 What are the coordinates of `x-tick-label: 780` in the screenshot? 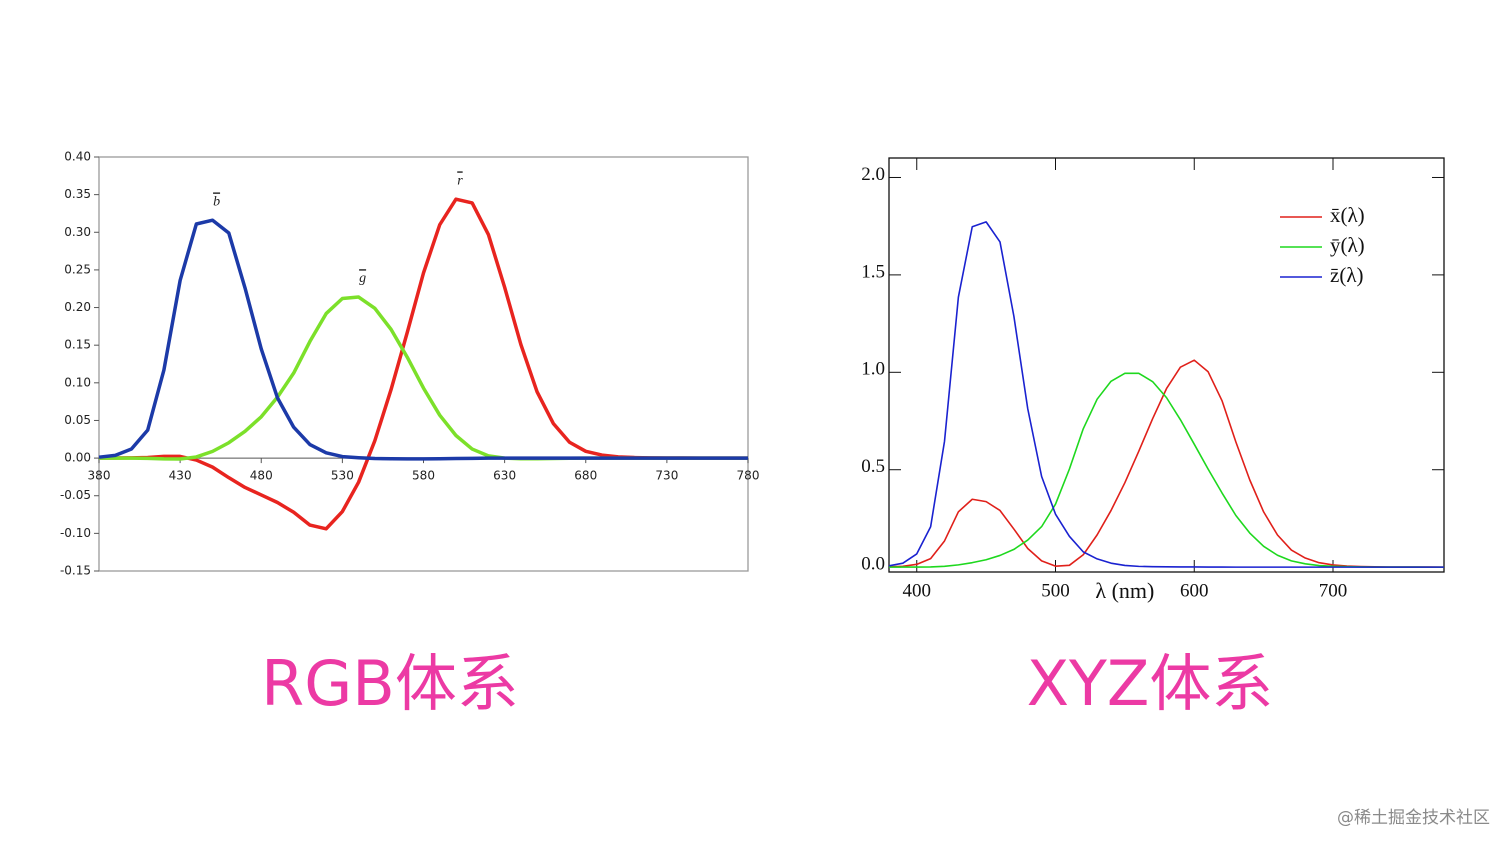 It's located at (748, 476).